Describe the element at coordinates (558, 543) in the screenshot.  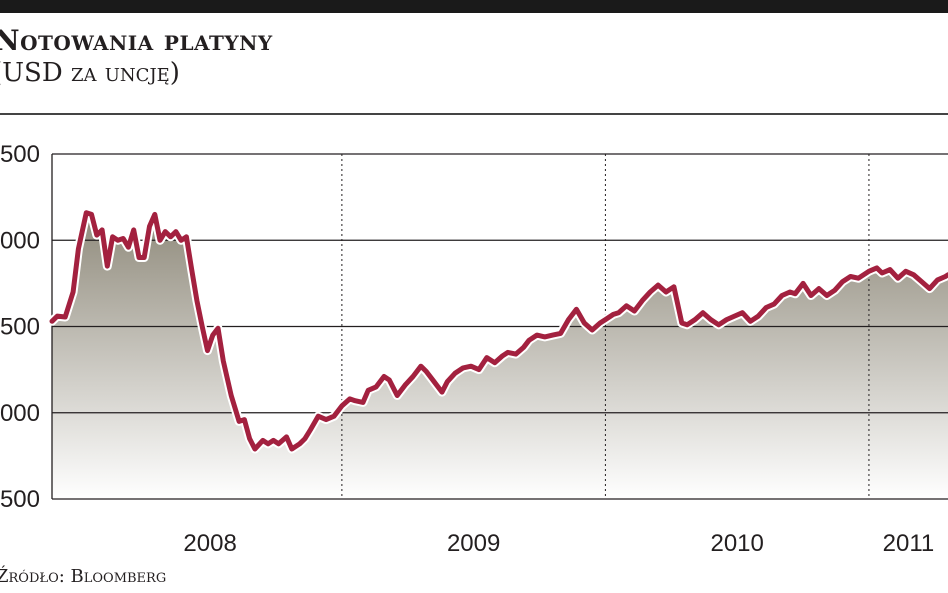
I see `x-axis-ticks: 2008 2009 2010 2011` at that location.